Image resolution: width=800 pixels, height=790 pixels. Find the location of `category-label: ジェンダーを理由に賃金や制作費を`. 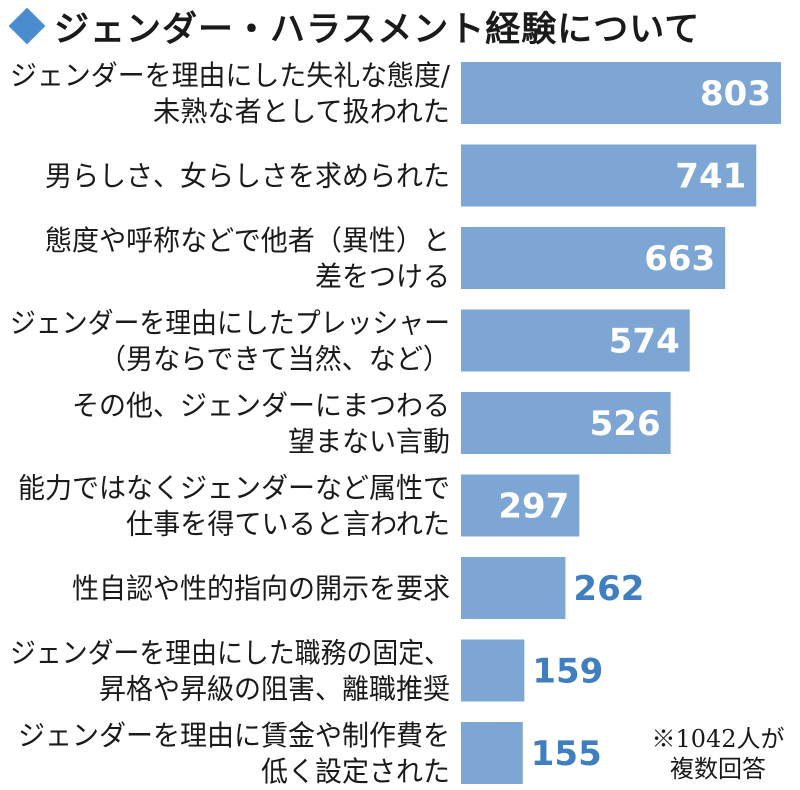

category-label: ジェンダーを理由に賃金や制作費を is located at coordinates (234, 735).